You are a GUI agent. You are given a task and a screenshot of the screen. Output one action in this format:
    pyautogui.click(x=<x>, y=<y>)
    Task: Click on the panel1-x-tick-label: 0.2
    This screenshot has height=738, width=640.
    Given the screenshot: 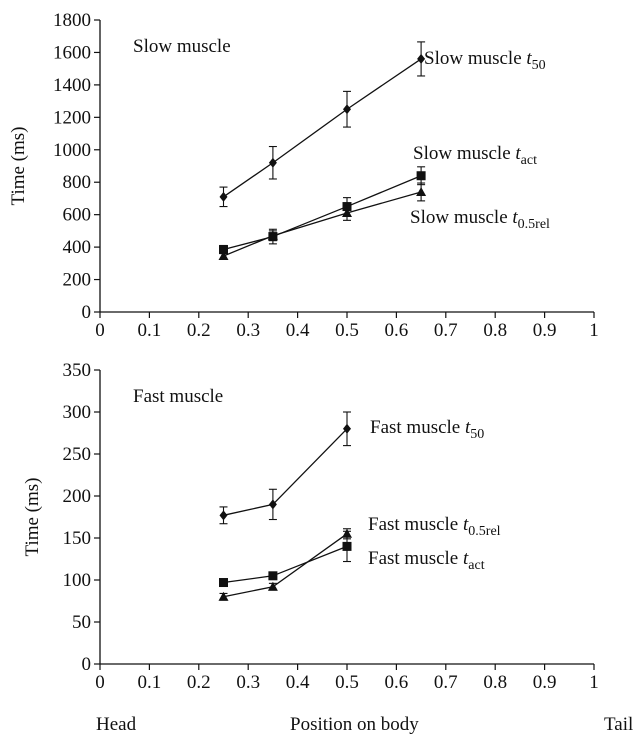 What is the action you would take?
    pyautogui.click(x=199, y=330)
    